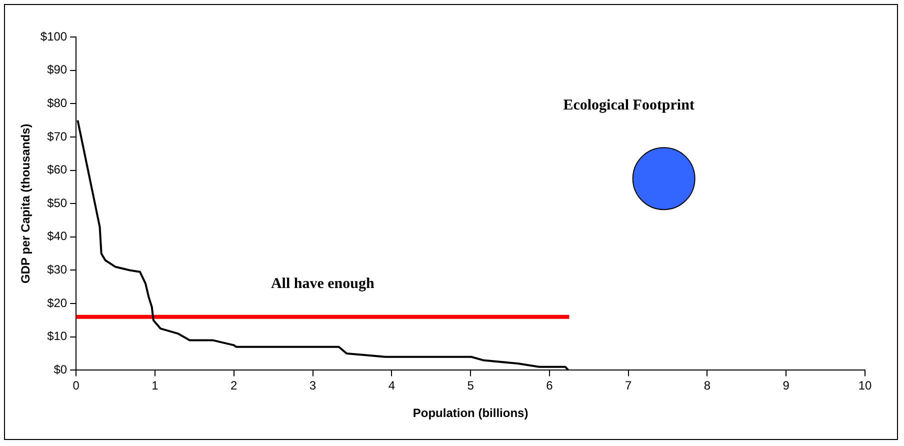 This screenshot has width=904, height=446. Describe the element at coordinates (628, 385) in the screenshot. I see `x-tick-label: 7` at that location.